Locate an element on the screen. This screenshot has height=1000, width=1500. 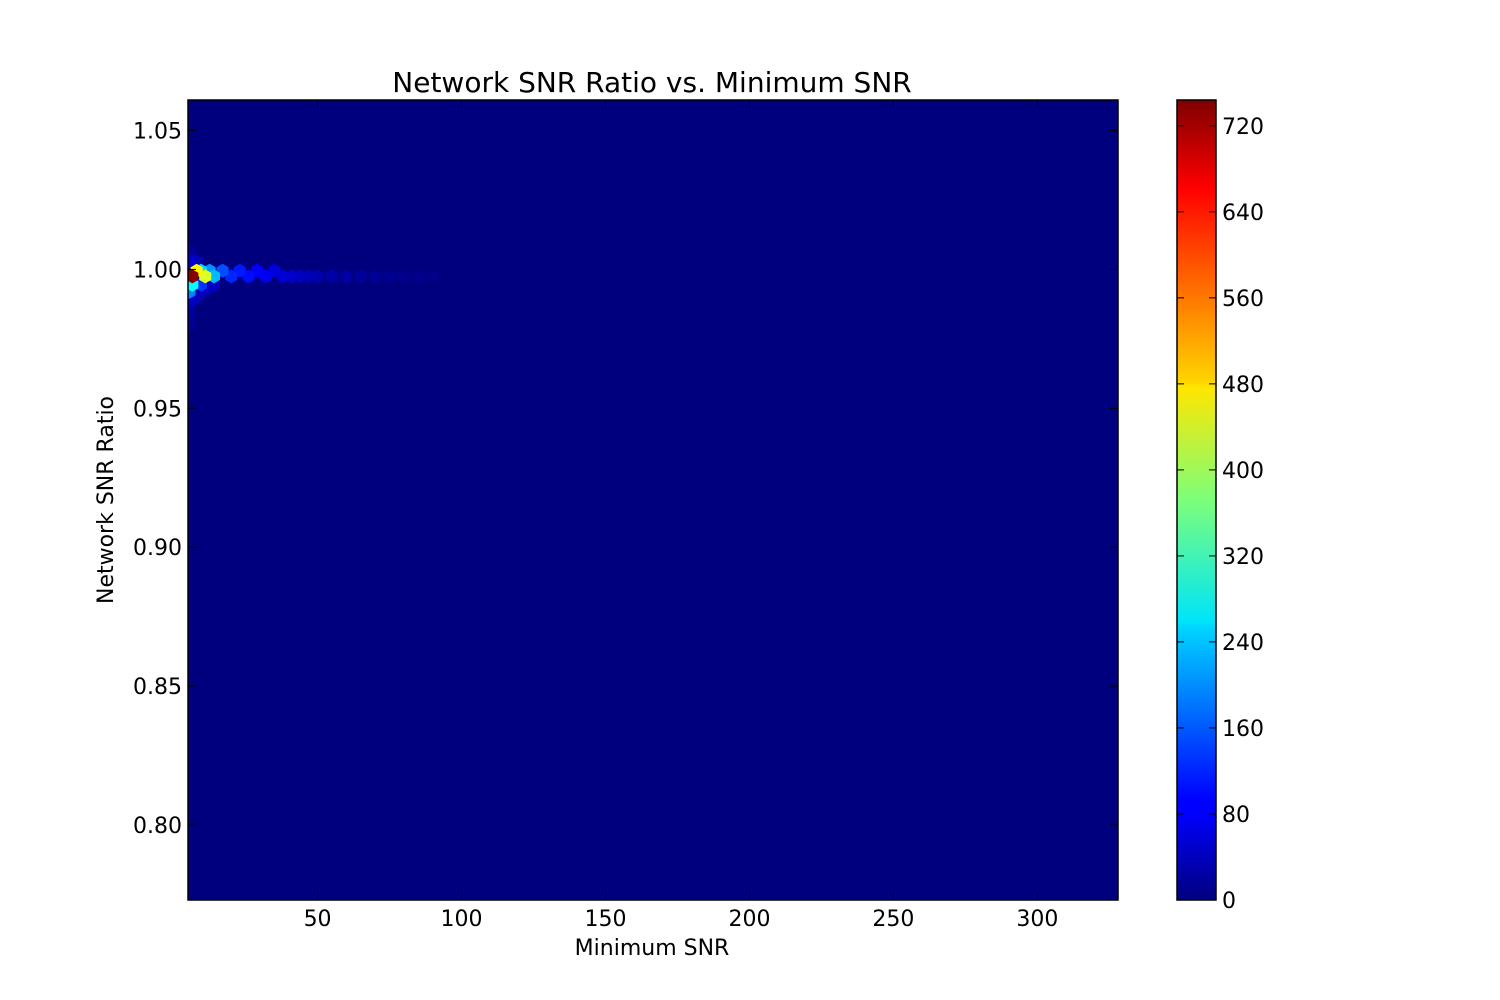
colorbar: 0 80 160 240 320 400 480 560 640 720 is located at coordinates (1220, 506).